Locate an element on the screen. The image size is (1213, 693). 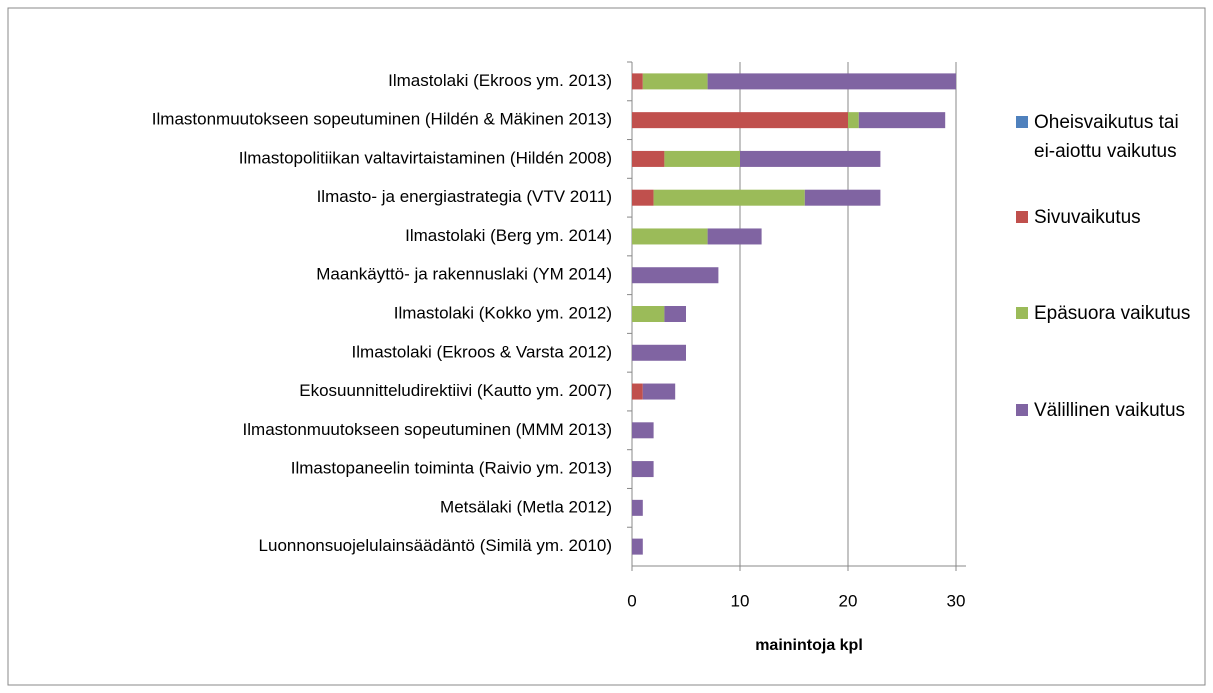
legend-item: Epäsuora vaikutus is located at coordinates (1106, 313).